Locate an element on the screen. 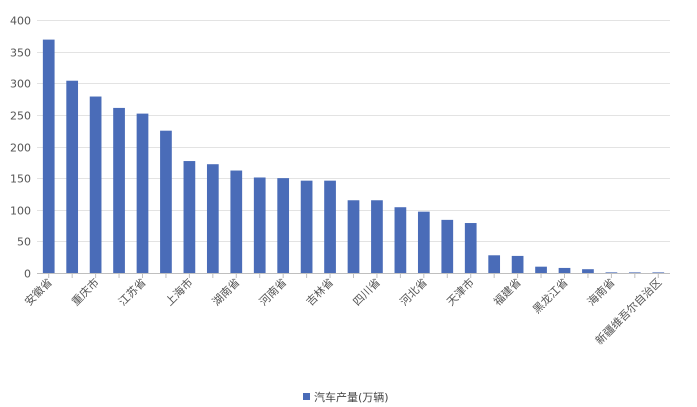 The height and width of the screenshot is (407, 697). y-tick-label: 50 is located at coordinates (24, 242).